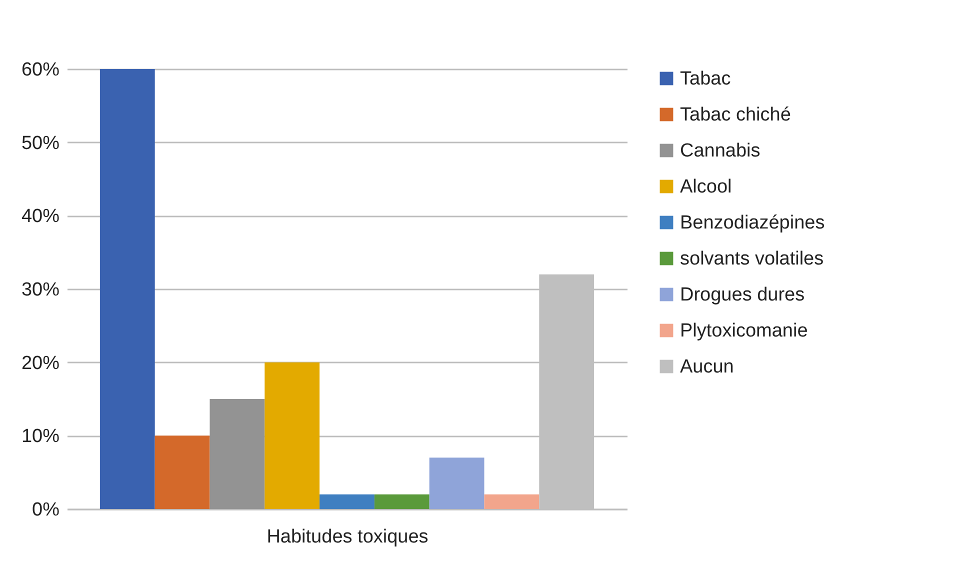 Image resolution: width=958 pixels, height=579 pixels. I want to click on y-tick-label: 60%, so click(40, 70).